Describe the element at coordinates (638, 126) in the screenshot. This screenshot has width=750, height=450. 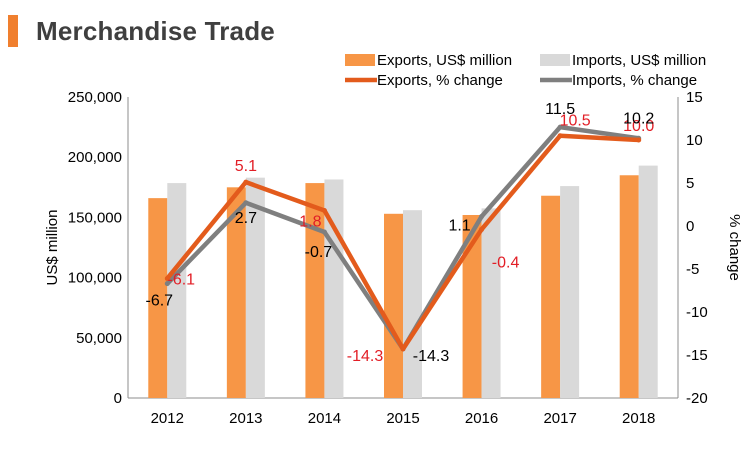
I see `exports-change-label: 10.0` at that location.